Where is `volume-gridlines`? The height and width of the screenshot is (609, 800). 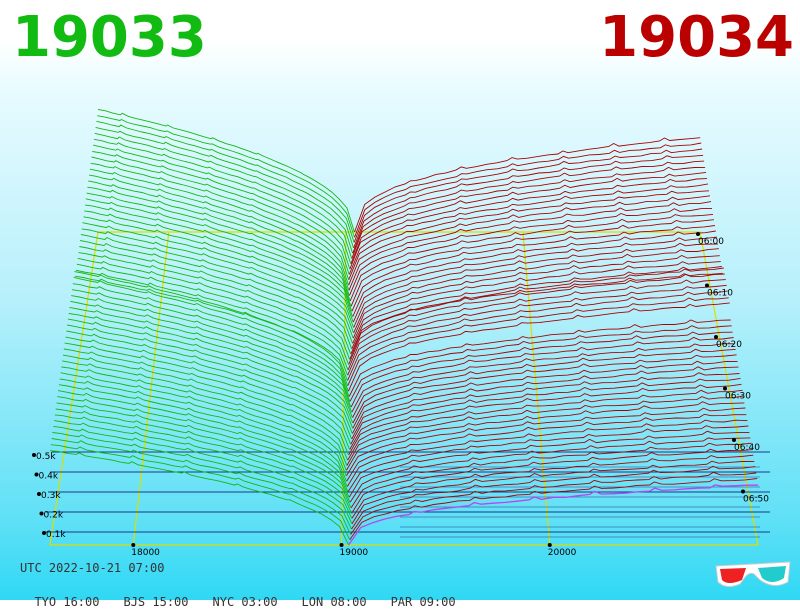 volume-gridlines is located at coordinates (407, 494).